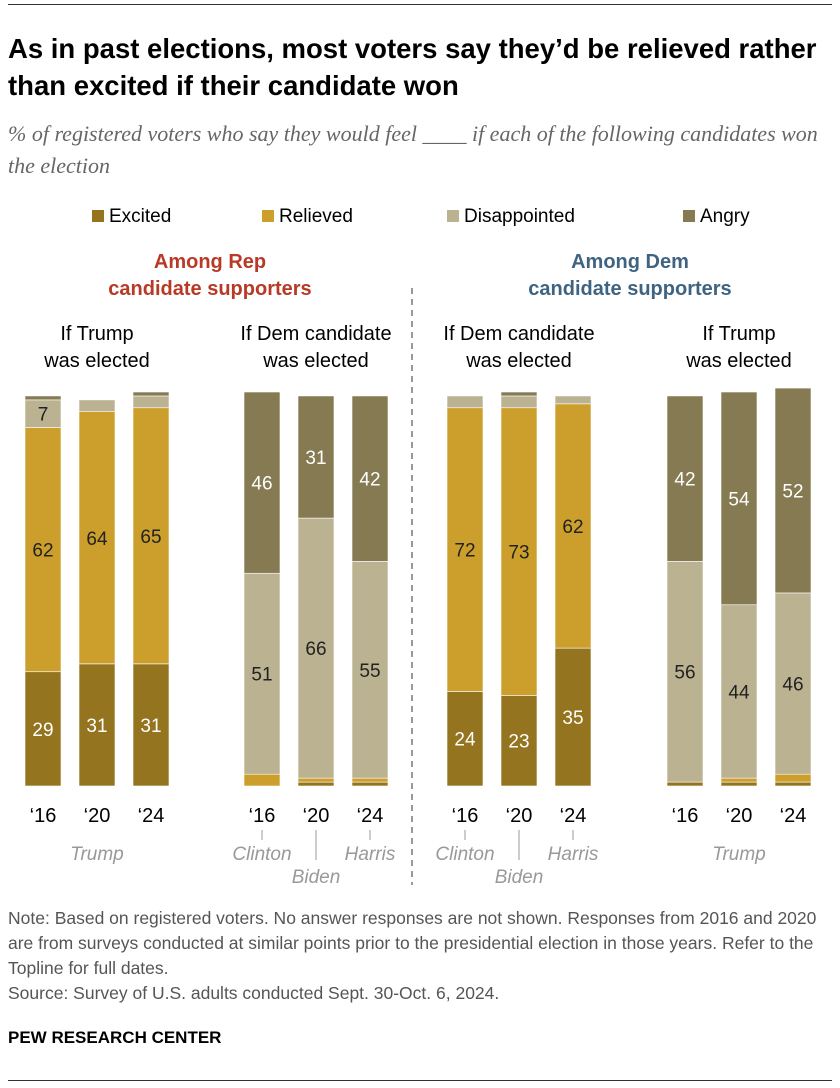 This screenshot has height=1088, width=840. I want to click on legend-label-angry: Angry, so click(725, 216).